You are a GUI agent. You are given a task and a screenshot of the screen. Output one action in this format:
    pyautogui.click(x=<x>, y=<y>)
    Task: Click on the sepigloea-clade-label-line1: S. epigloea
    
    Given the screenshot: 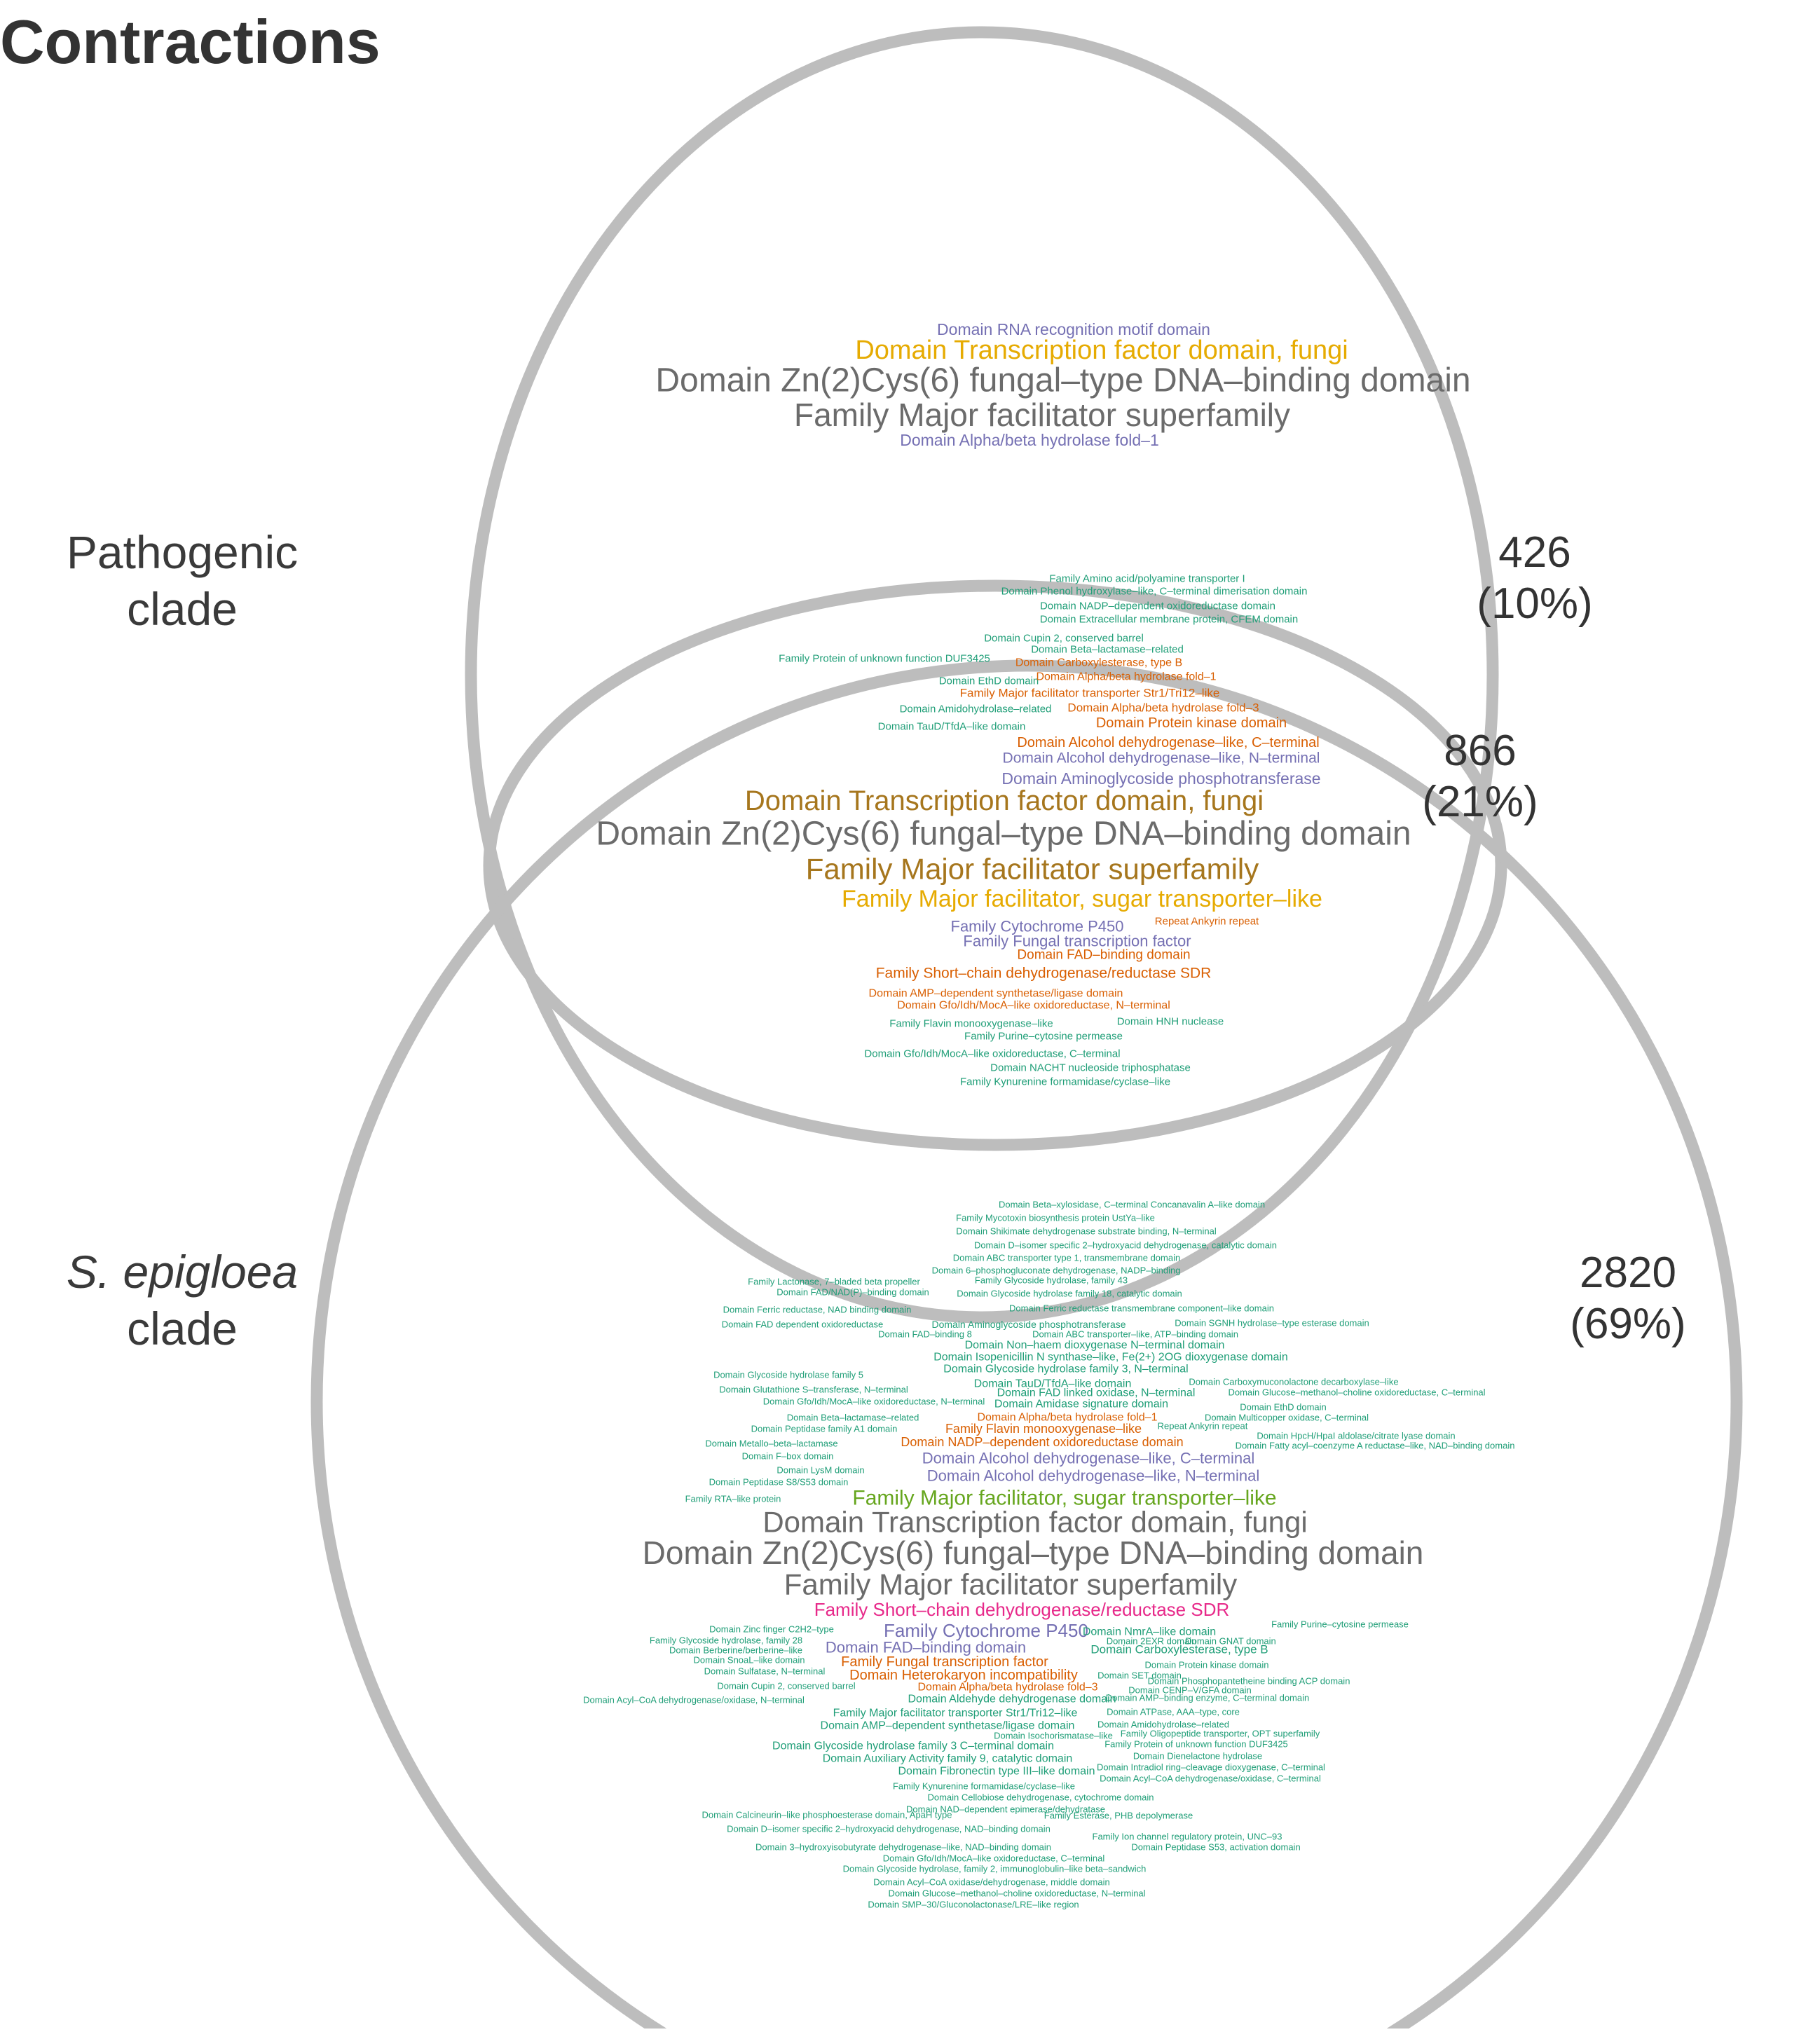 What is the action you would take?
    pyautogui.click(x=182, y=1272)
    